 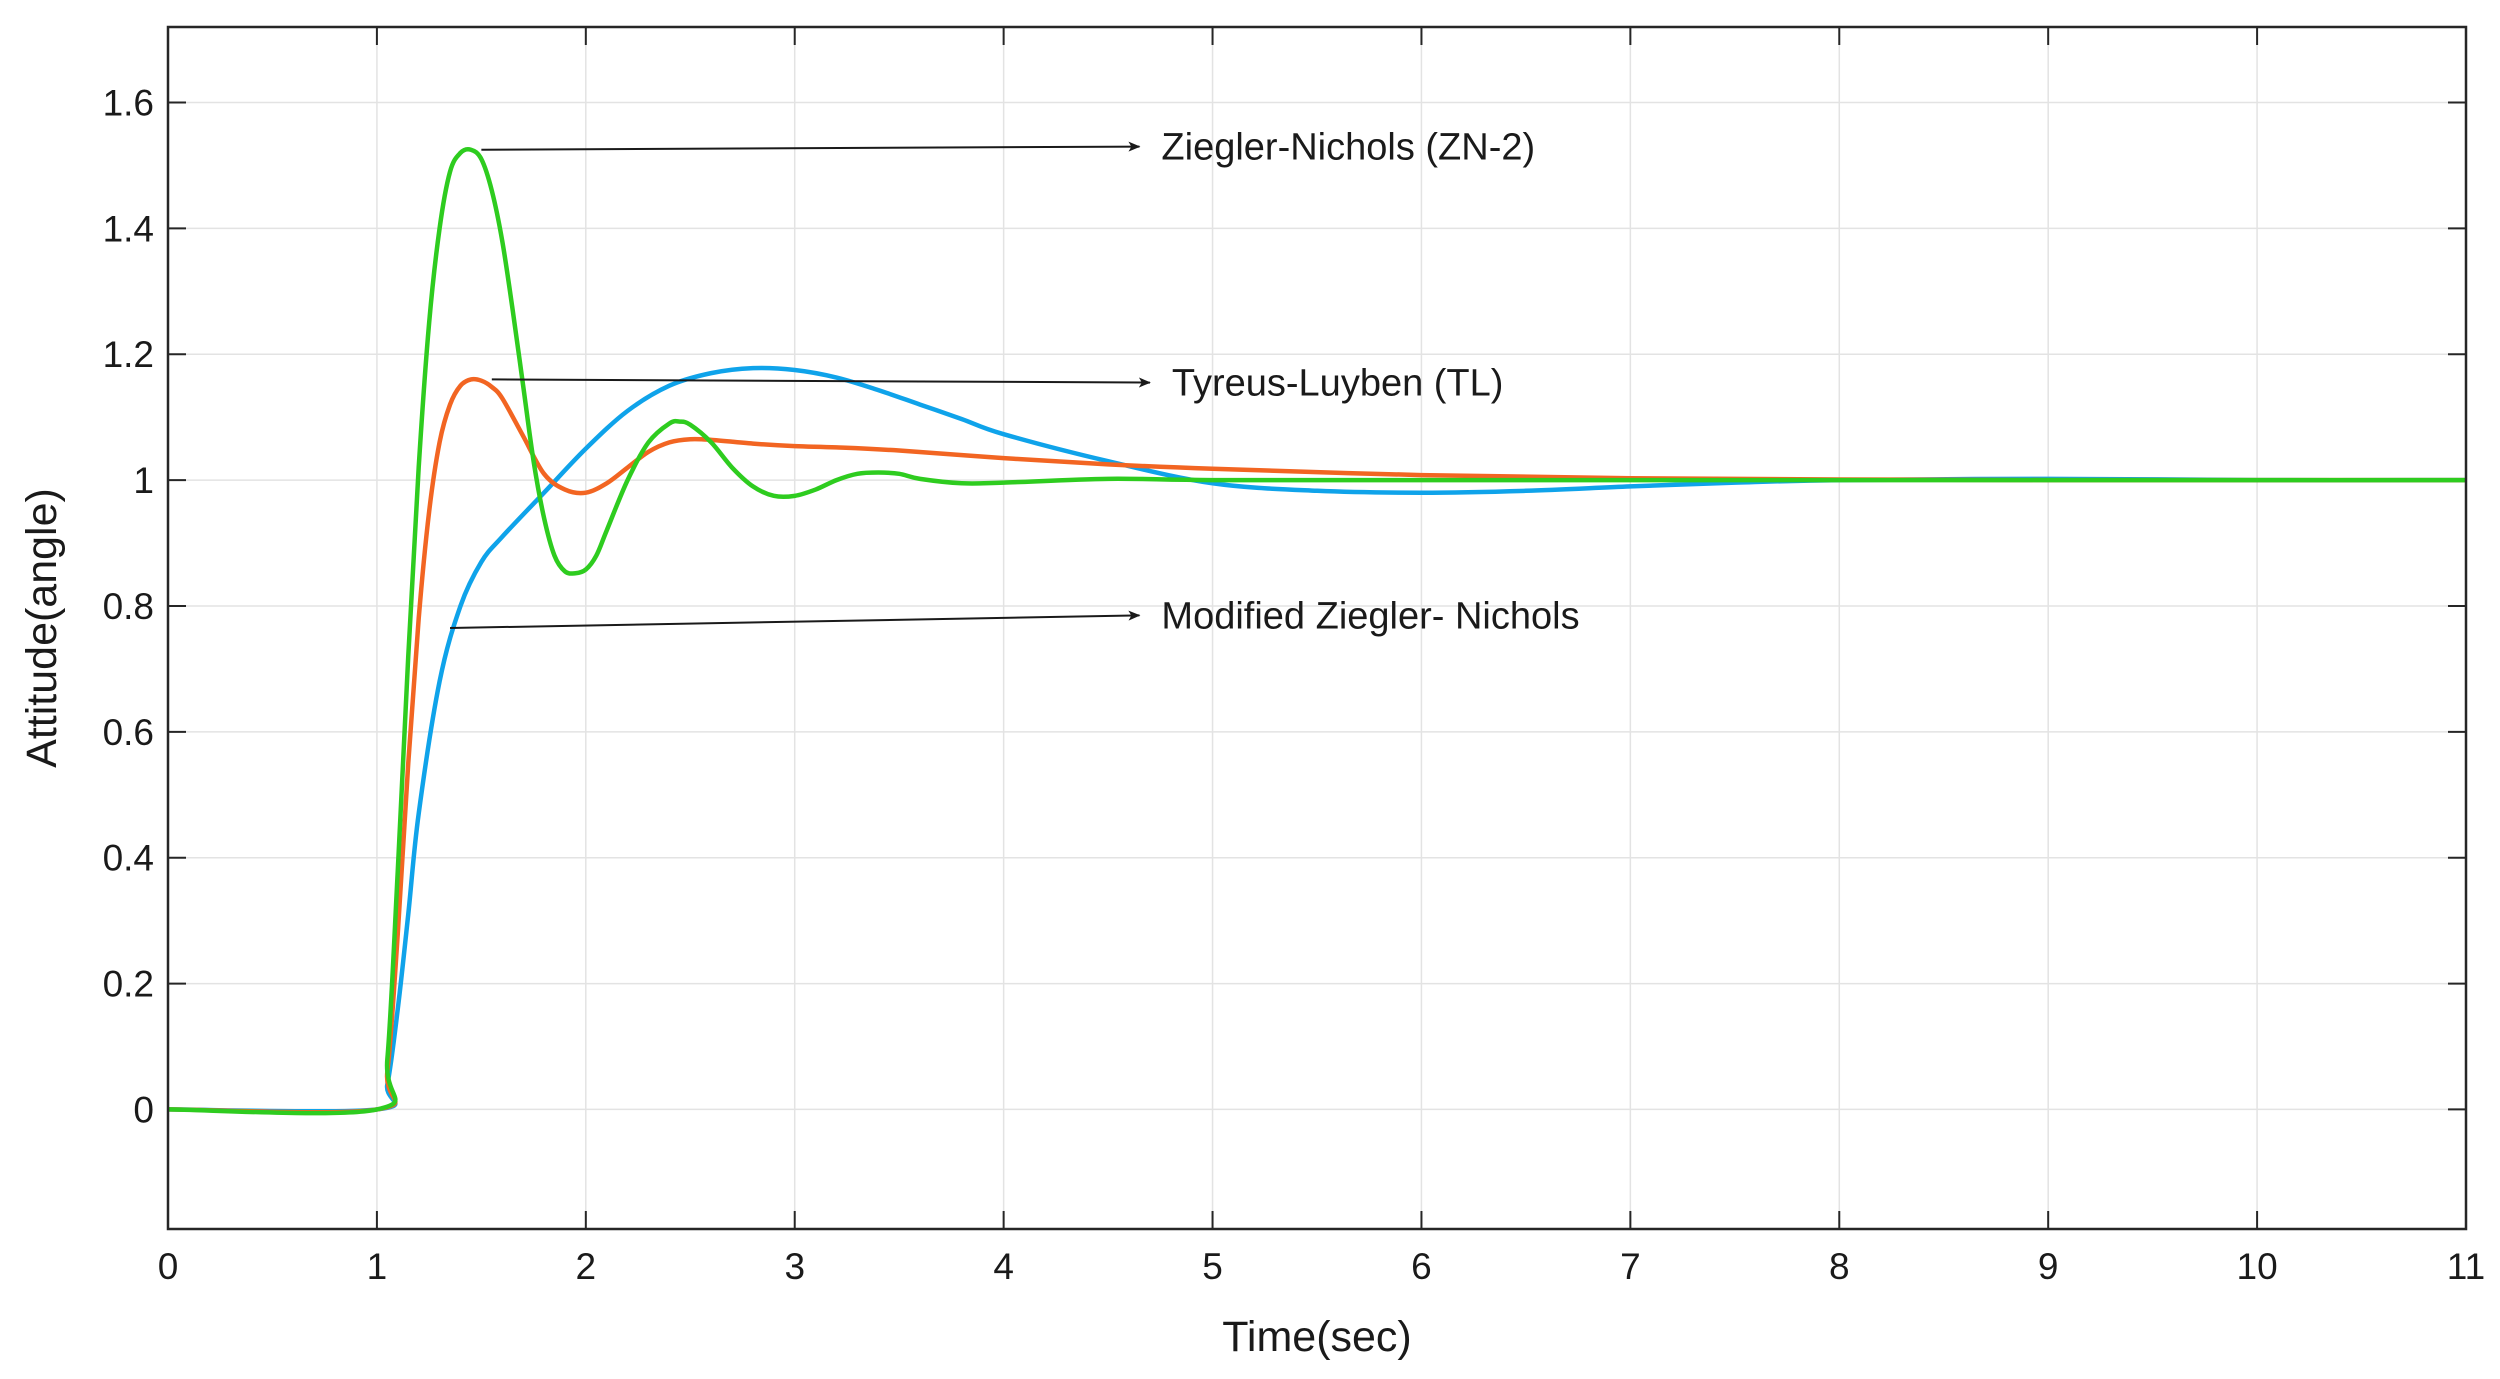 What do you see at coordinates (377, 1266) in the screenshot?
I see `x-tick-label: 1` at bounding box center [377, 1266].